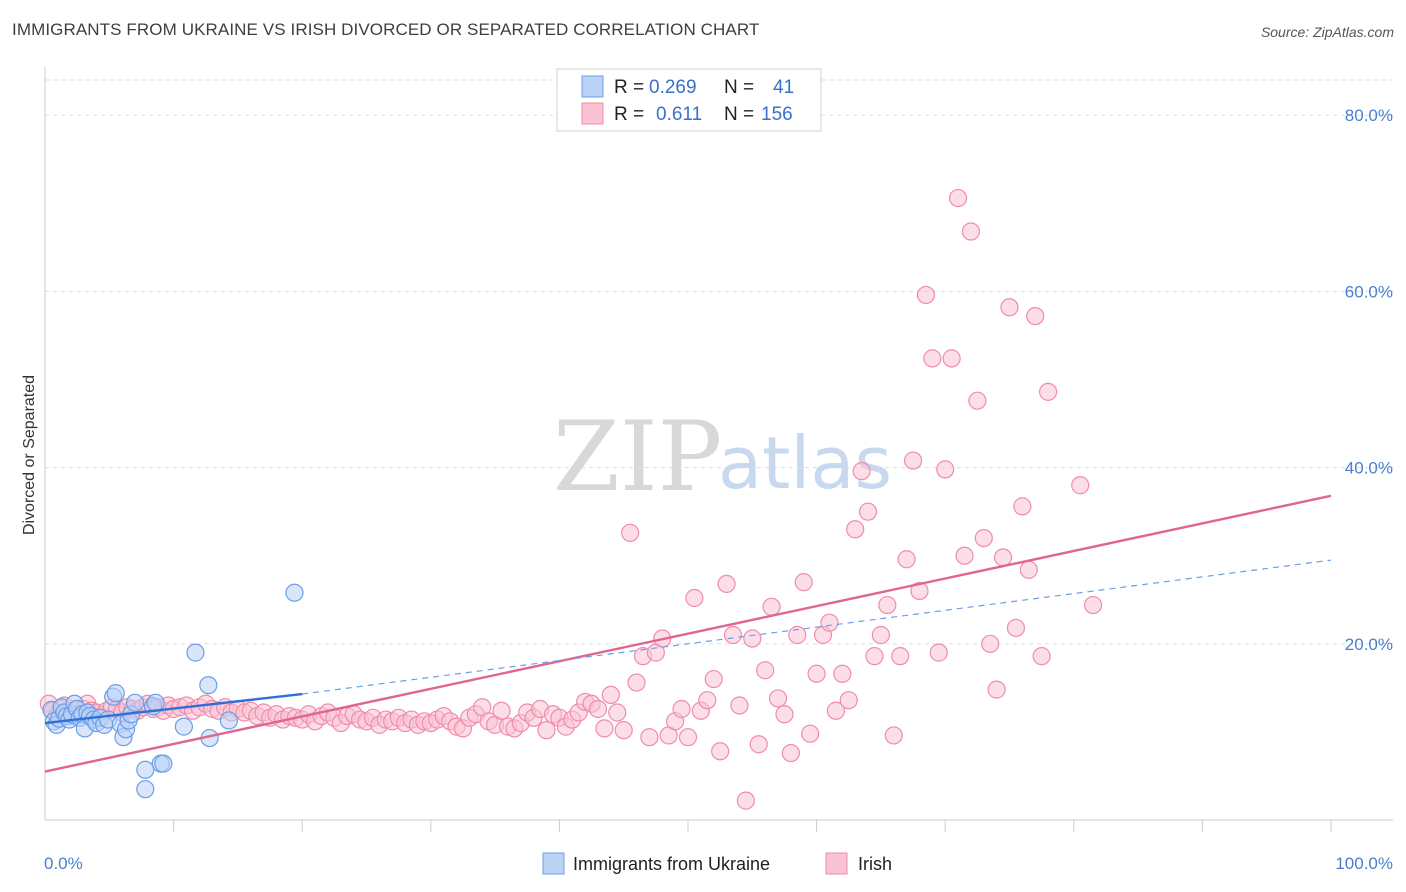  I want to click on y-tick-label: 80.0%, so click(1369, 115).